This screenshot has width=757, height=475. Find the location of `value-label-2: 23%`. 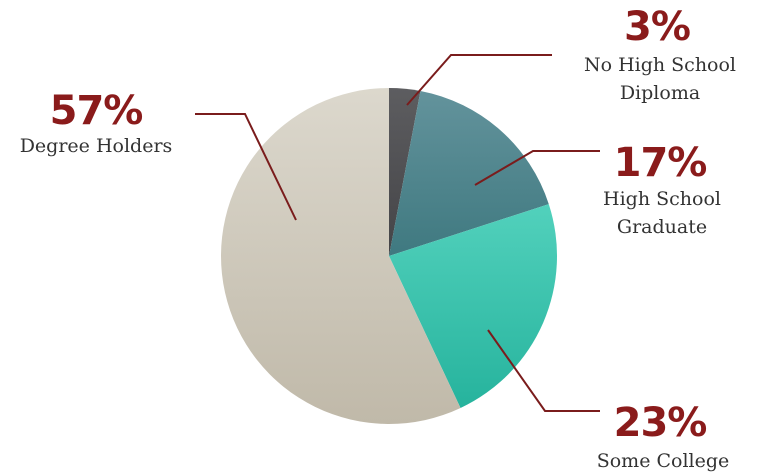

value-label-2: 23% is located at coordinates (660, 423).